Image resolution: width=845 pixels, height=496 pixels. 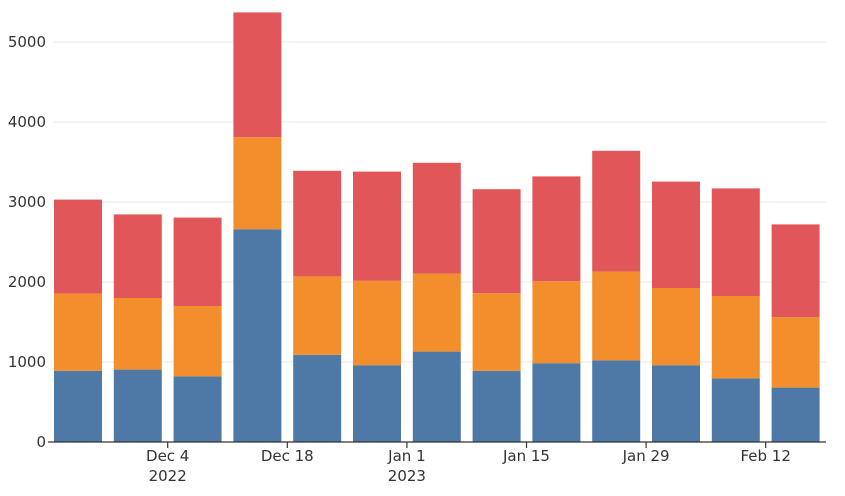 What do you see at coordinates (27, 122) in the screenshot?
I see `y-tick-label: 4000` at bounding box center [27, 122].